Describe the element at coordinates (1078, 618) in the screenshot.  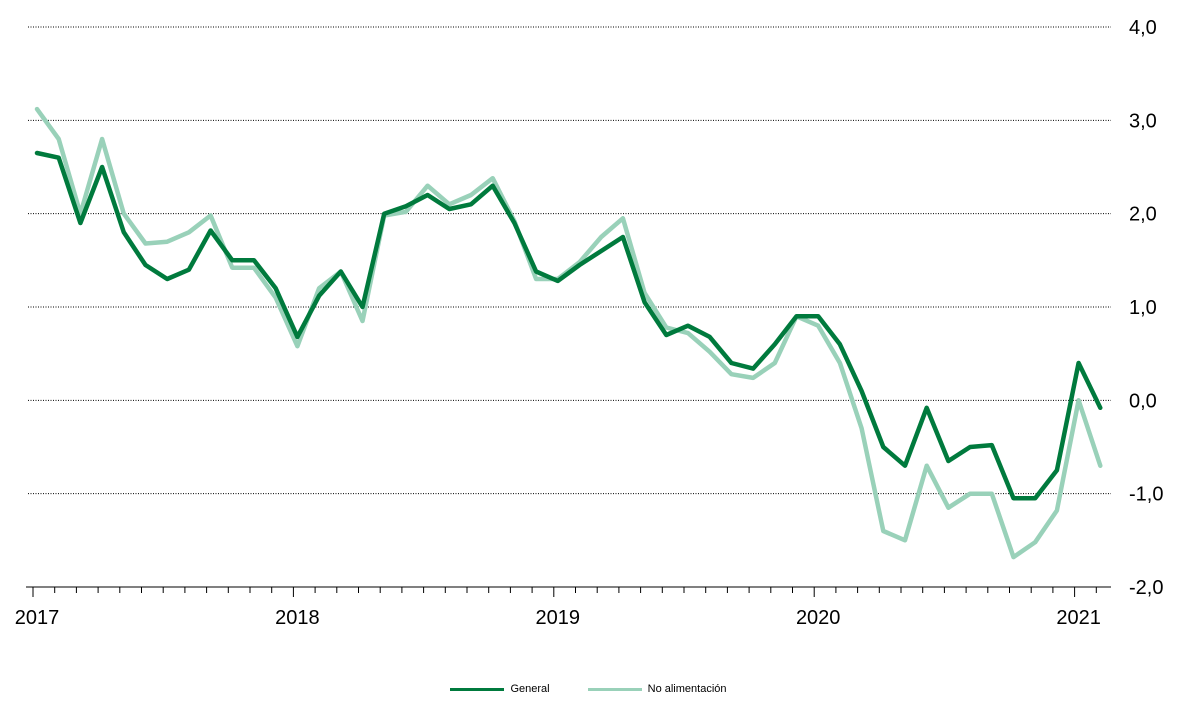
I see `x-tick-label: 2021` at that location.